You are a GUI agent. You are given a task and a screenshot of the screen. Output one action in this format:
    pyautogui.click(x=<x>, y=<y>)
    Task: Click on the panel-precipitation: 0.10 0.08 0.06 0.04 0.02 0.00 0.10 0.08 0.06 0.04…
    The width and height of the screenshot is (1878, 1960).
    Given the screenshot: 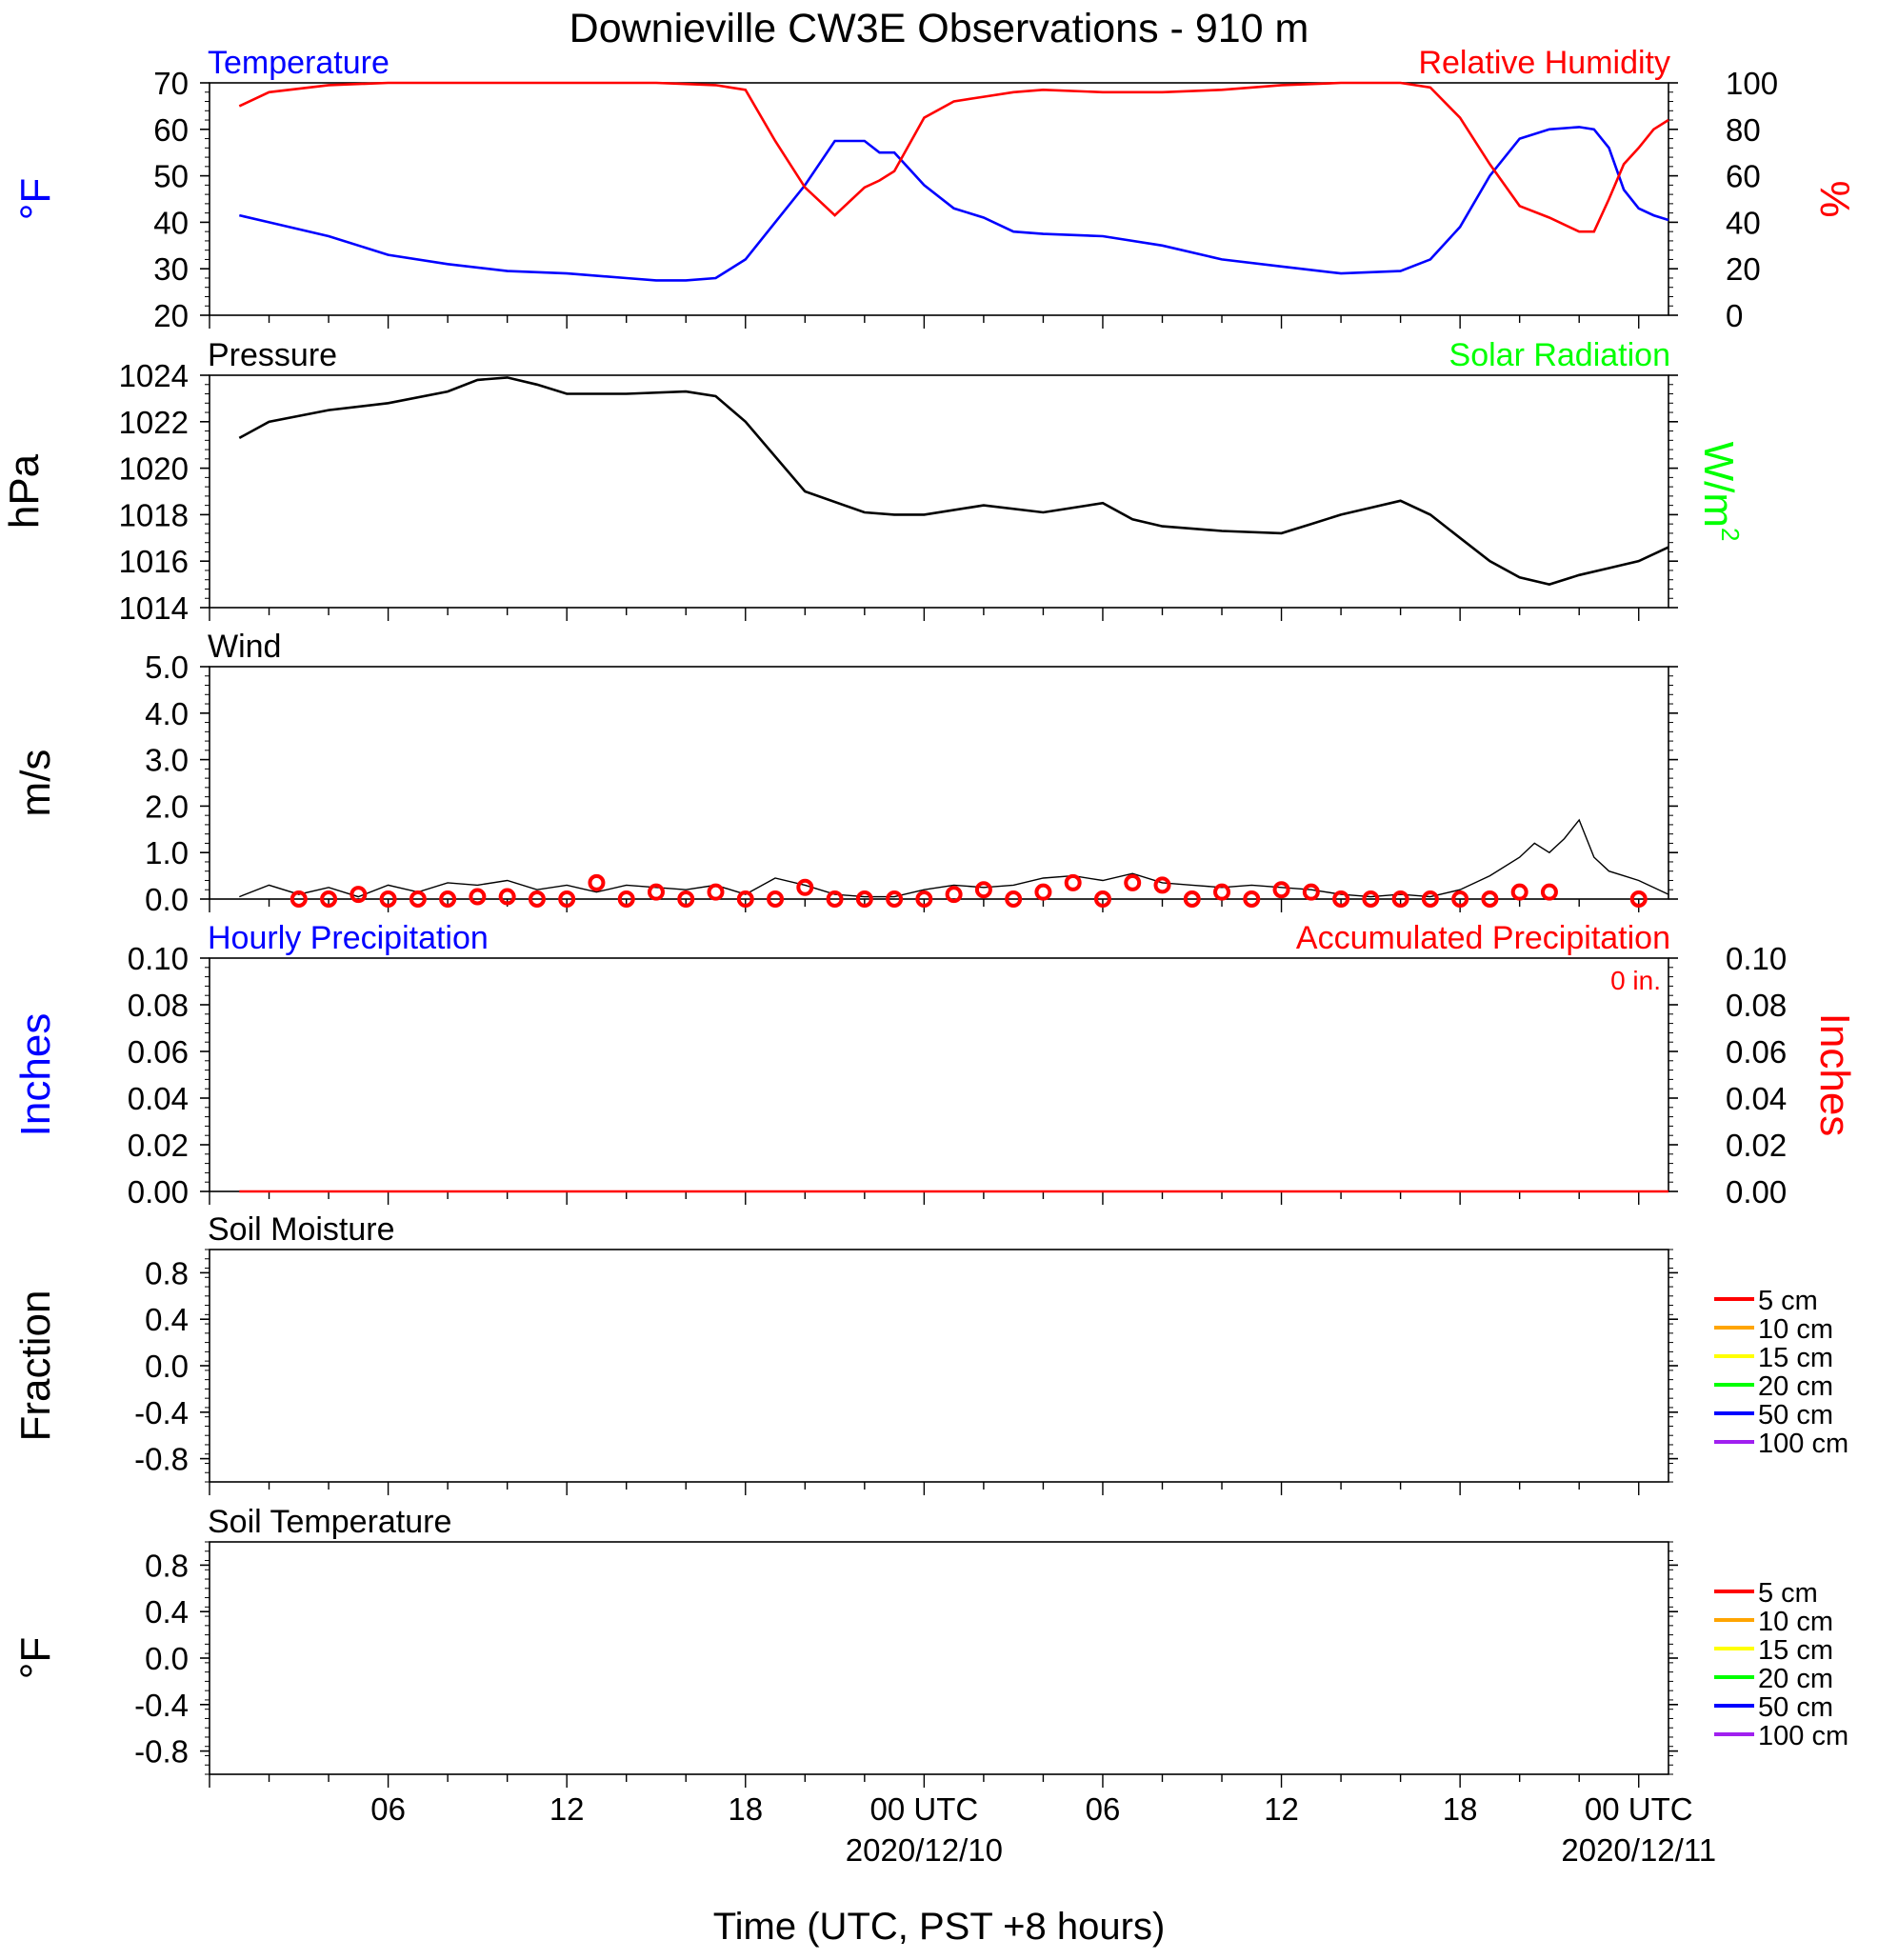 What is the action you would take?
    pyautogui.click(x=935, y=1065)
    